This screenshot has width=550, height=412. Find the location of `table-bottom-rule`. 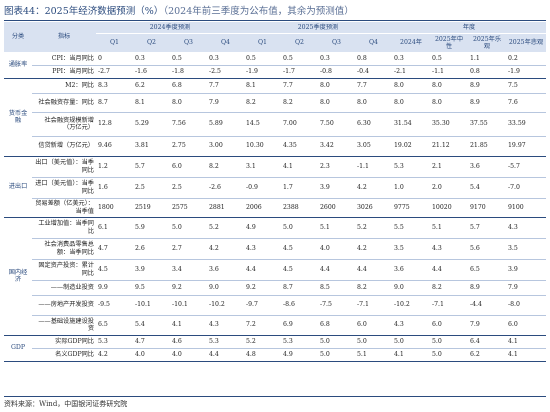

table-bottom-rule is located at coordinates (275, 396).